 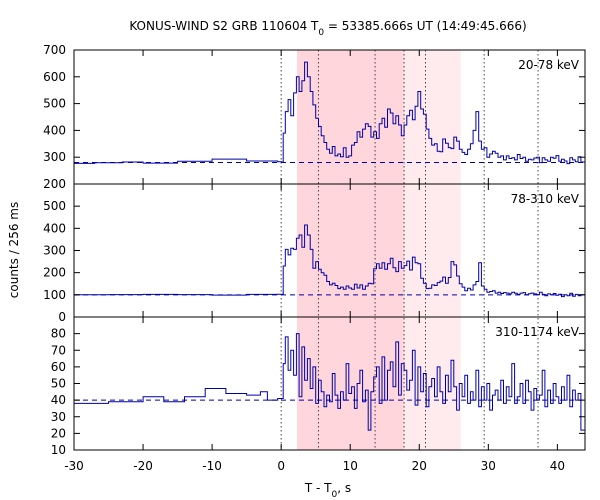 What do you see at coordinates (425, 26) in the screenshot?
I see `chart-title-suffix: = 53385.666s UT (14:49:45.666)` at bounding box center [425, 26].